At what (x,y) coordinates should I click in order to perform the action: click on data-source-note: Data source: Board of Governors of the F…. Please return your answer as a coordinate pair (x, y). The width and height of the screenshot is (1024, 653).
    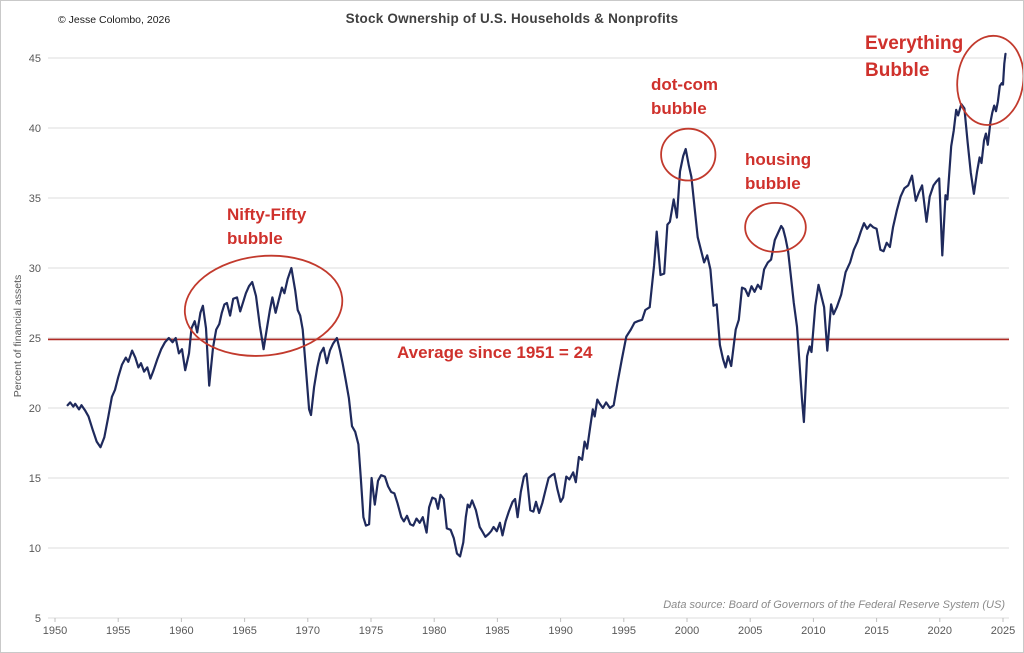
    Looking at the image, I should click on (834, 605).